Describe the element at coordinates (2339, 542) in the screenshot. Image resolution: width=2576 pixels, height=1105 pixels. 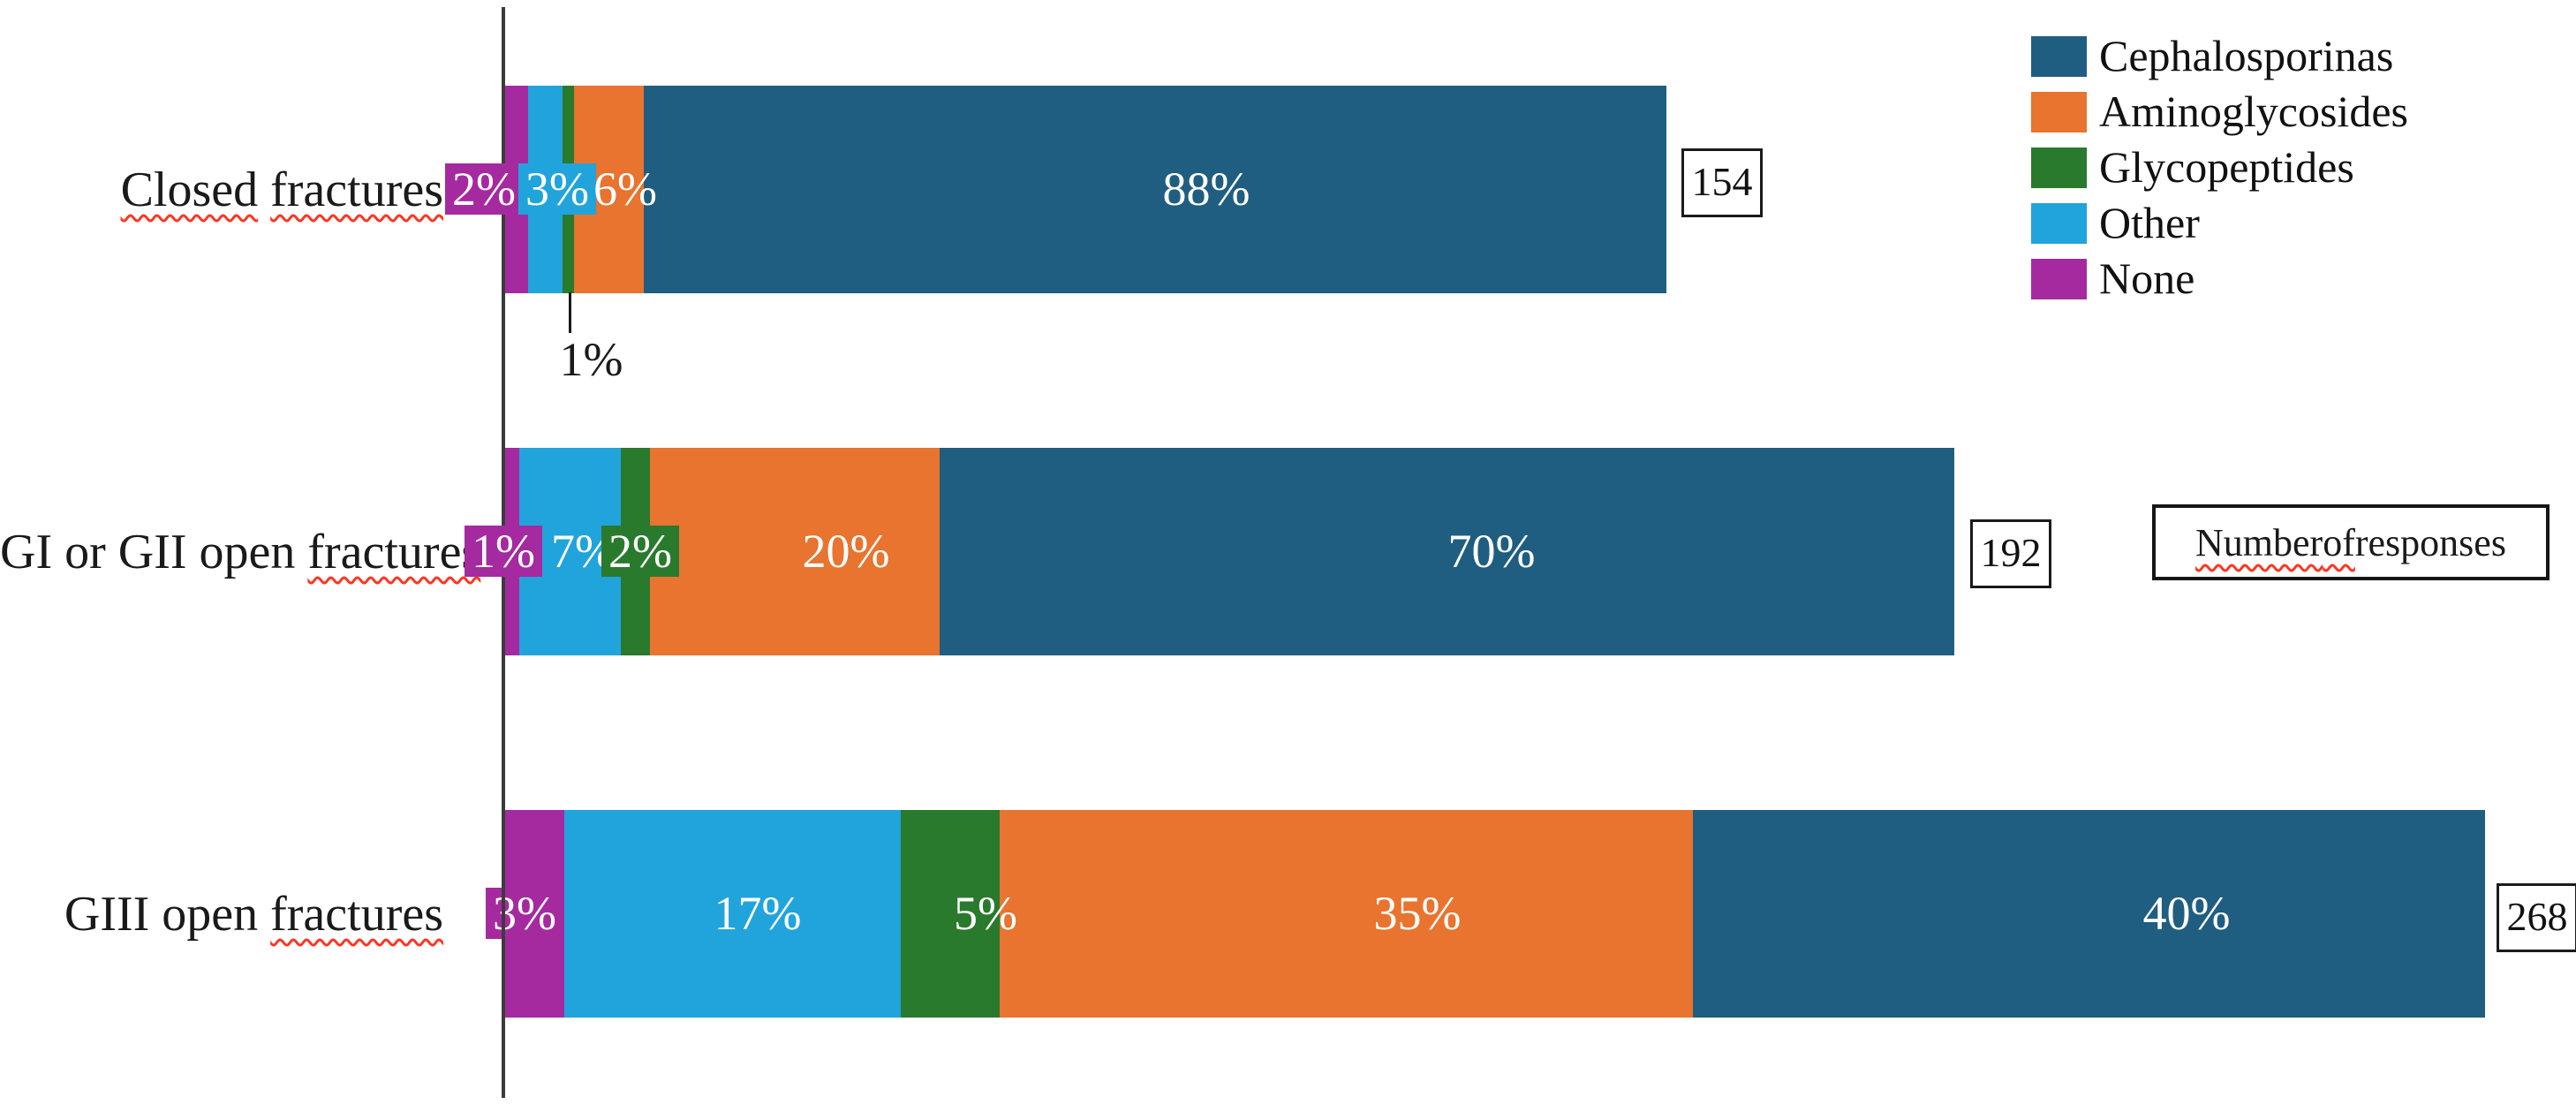
I see `label-word: of` at that location.